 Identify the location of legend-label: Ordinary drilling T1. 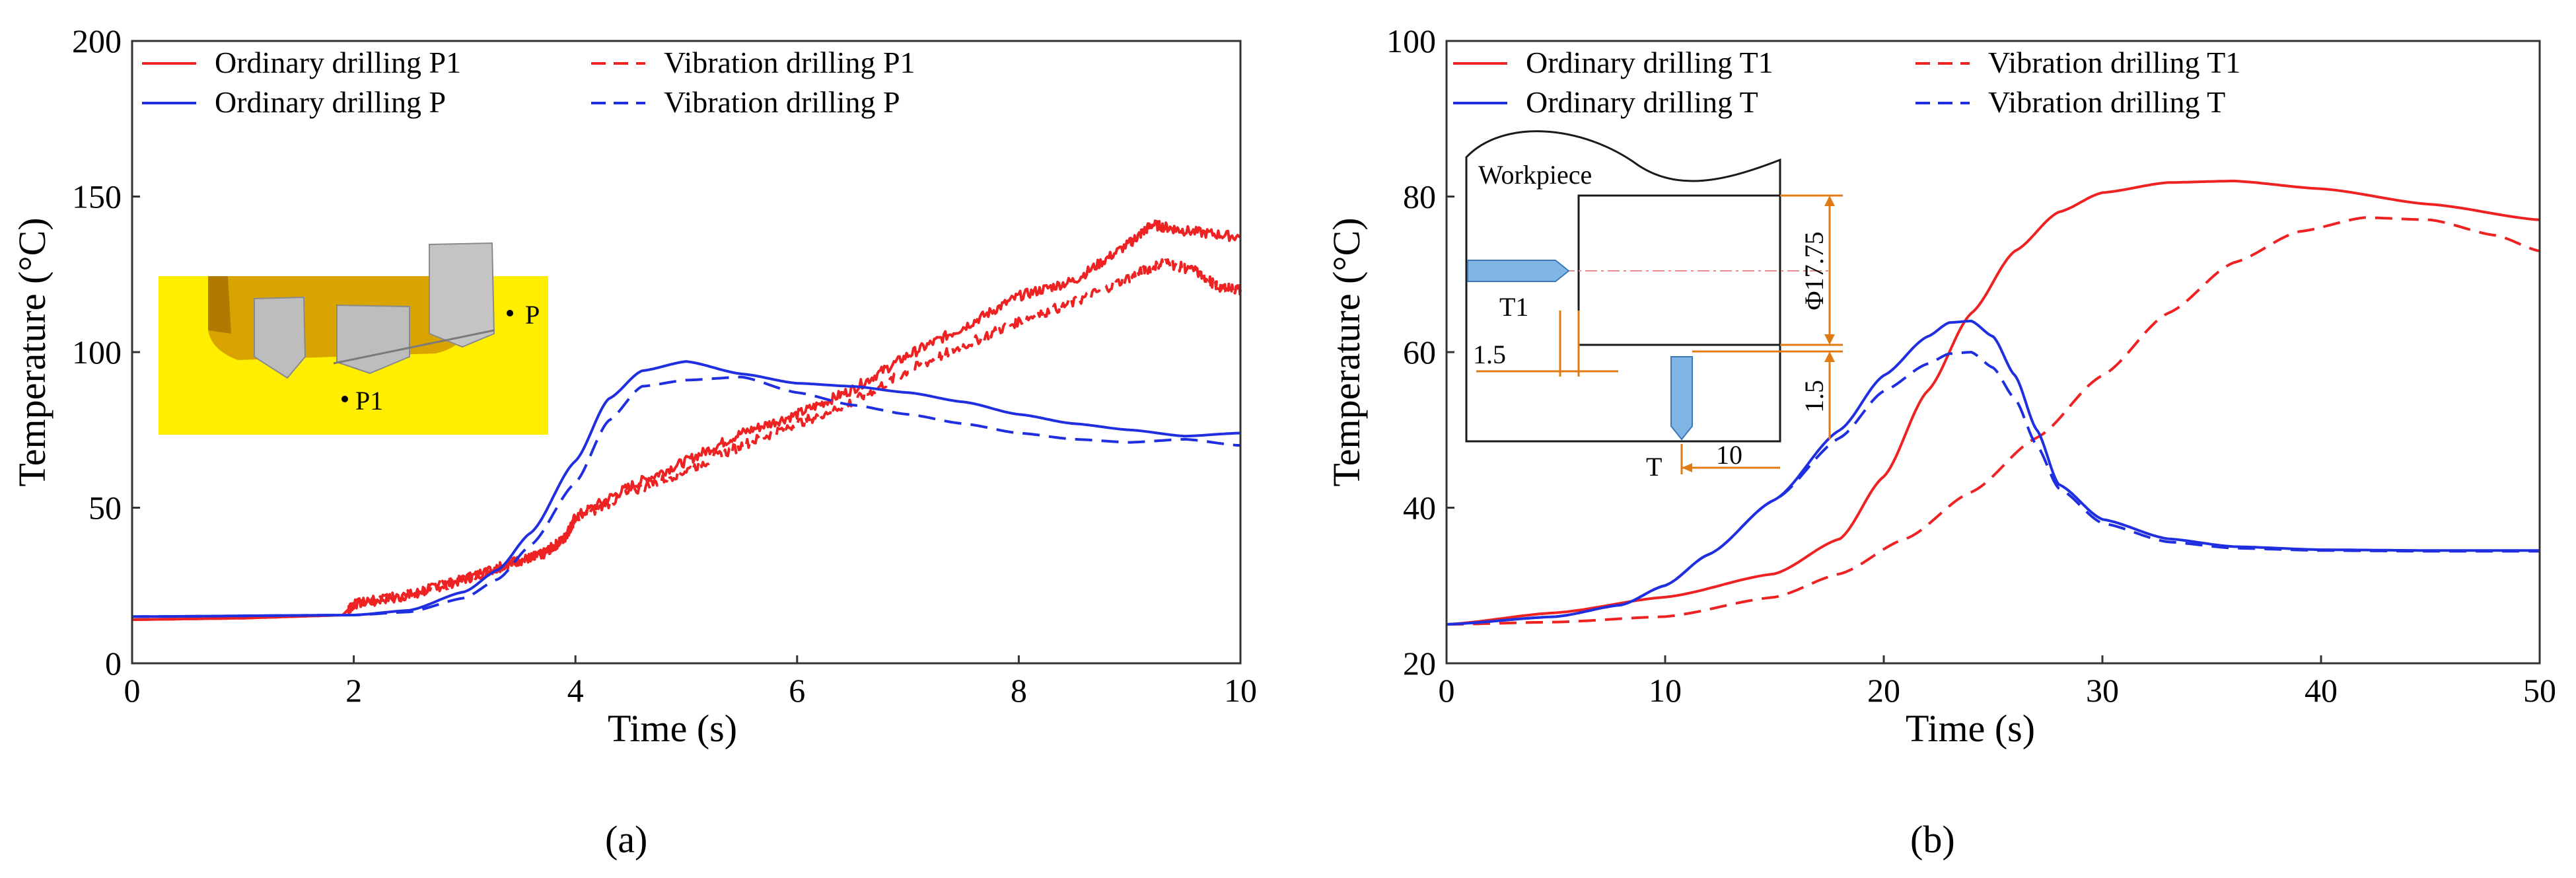
(1649, 62).